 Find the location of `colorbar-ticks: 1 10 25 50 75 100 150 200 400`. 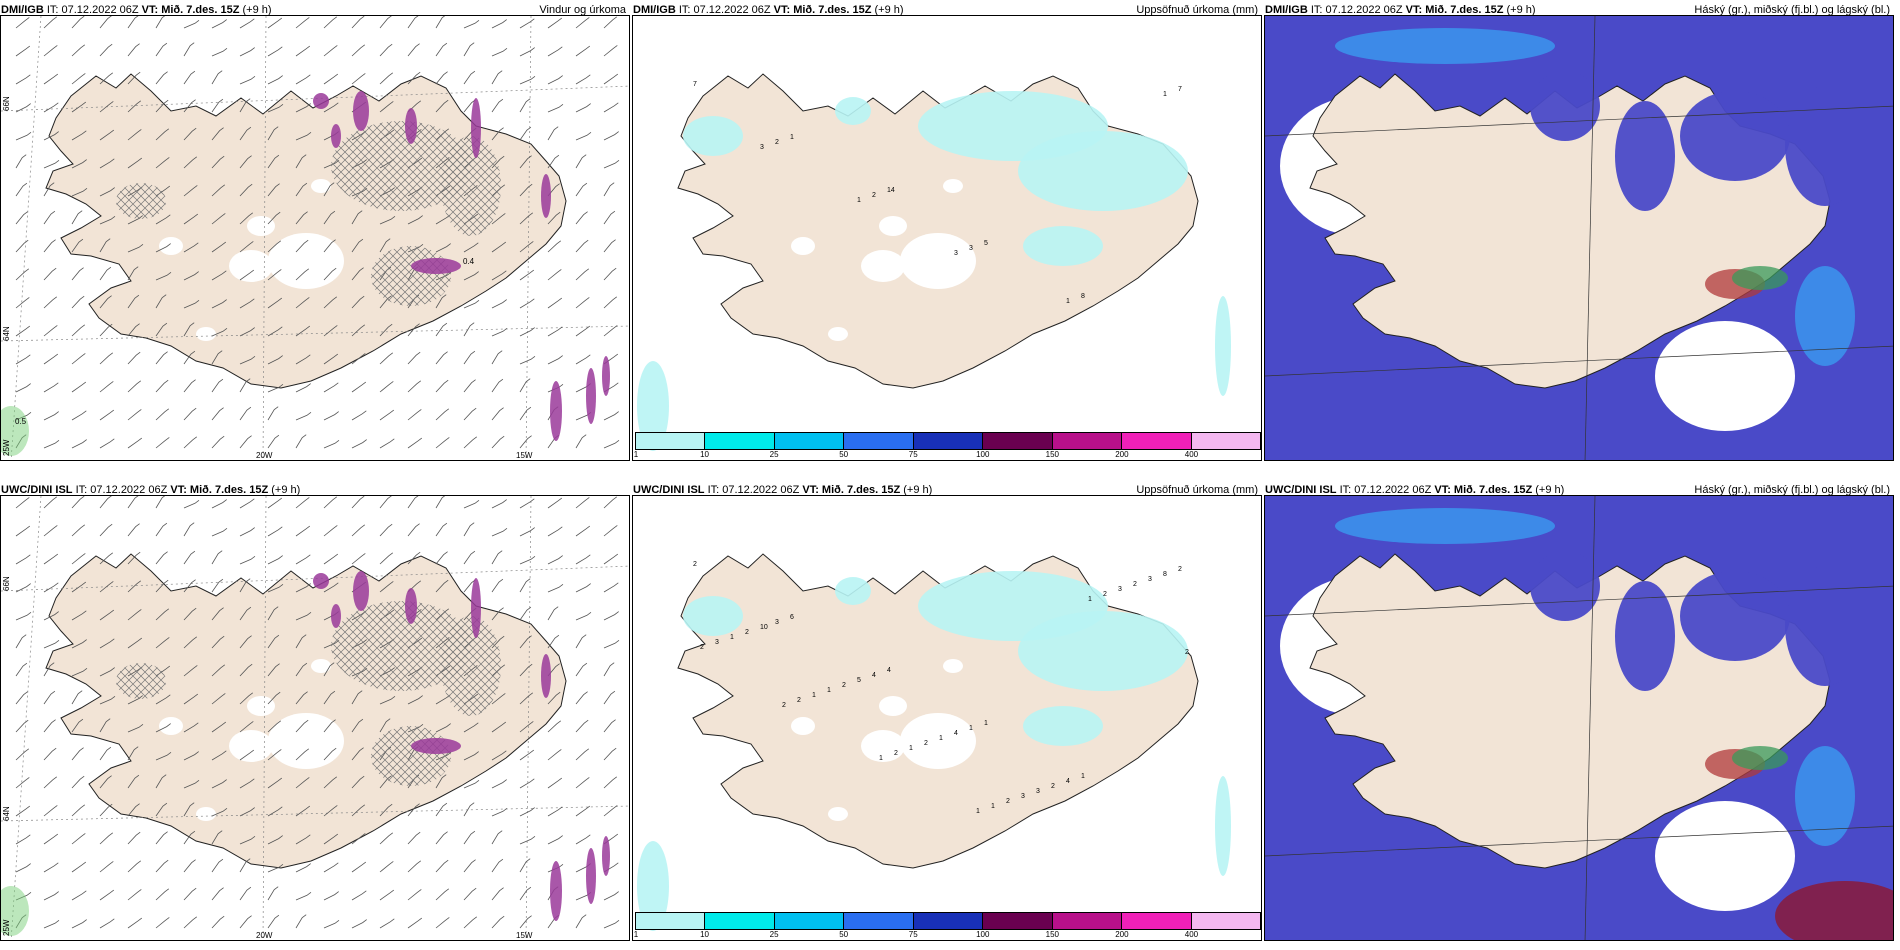

colorbar-ticks: 1 10 25 50 75 100 150 200 400 is located at coordinates (947, 935).